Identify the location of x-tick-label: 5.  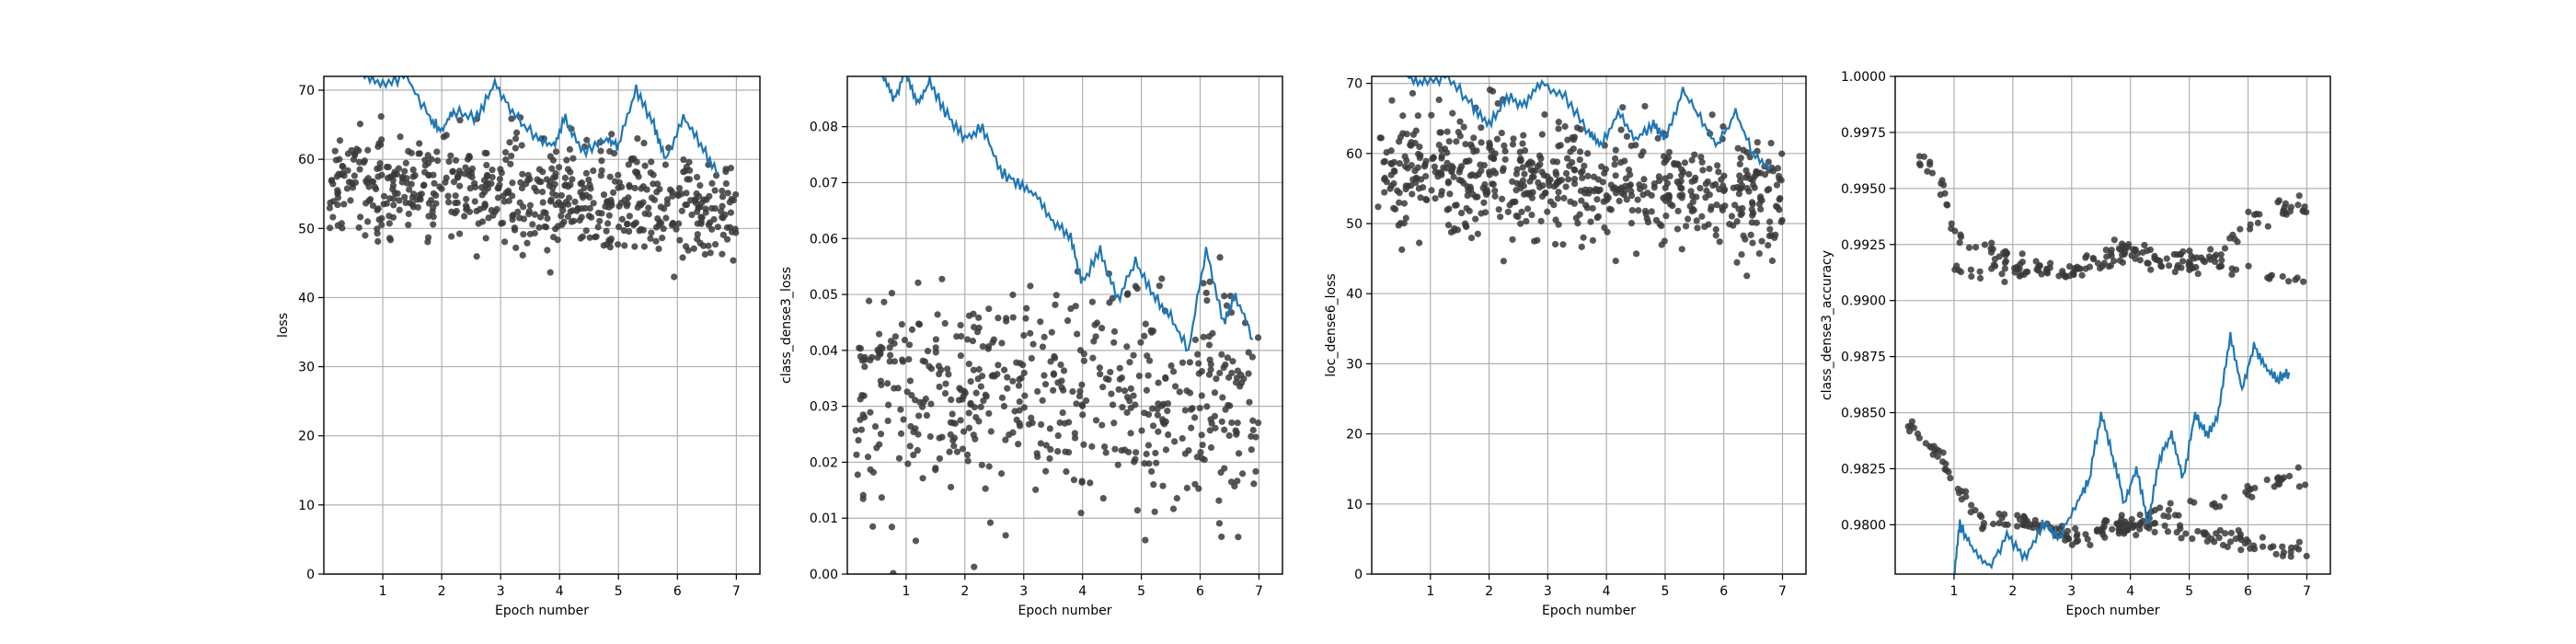
(2189, 591).